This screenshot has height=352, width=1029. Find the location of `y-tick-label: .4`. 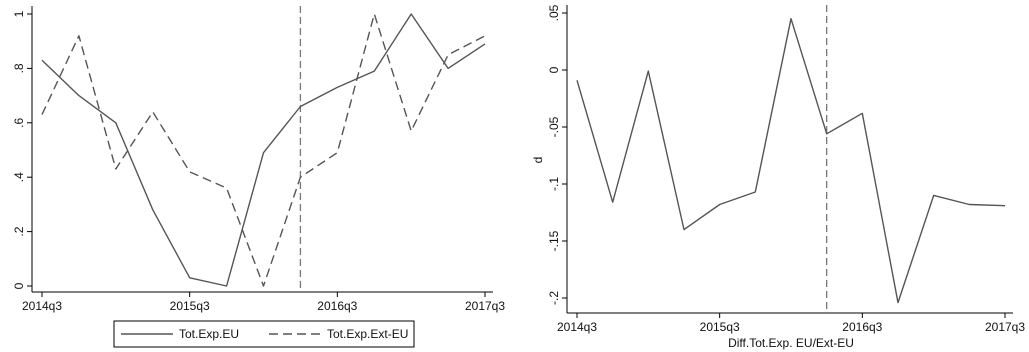

y-tick-label: .4 is located at coordinates (19, 177).